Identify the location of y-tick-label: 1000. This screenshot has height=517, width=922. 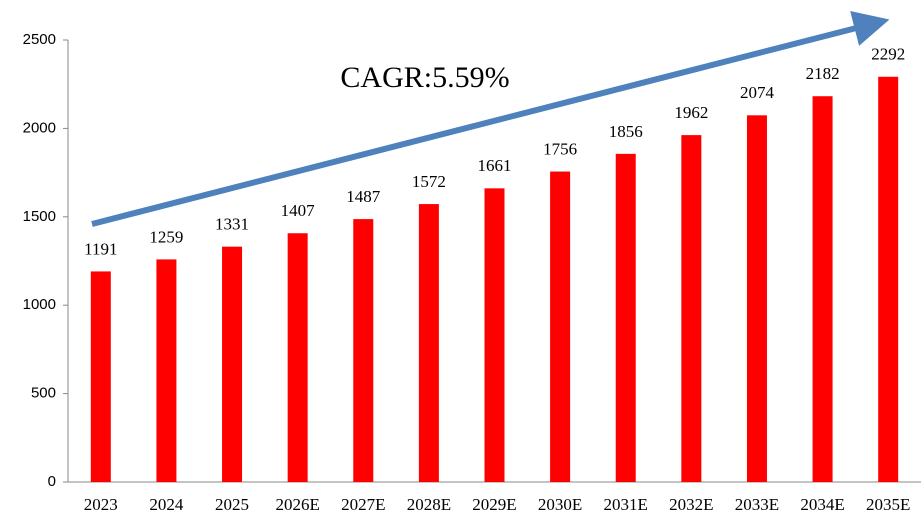
(39, 304).